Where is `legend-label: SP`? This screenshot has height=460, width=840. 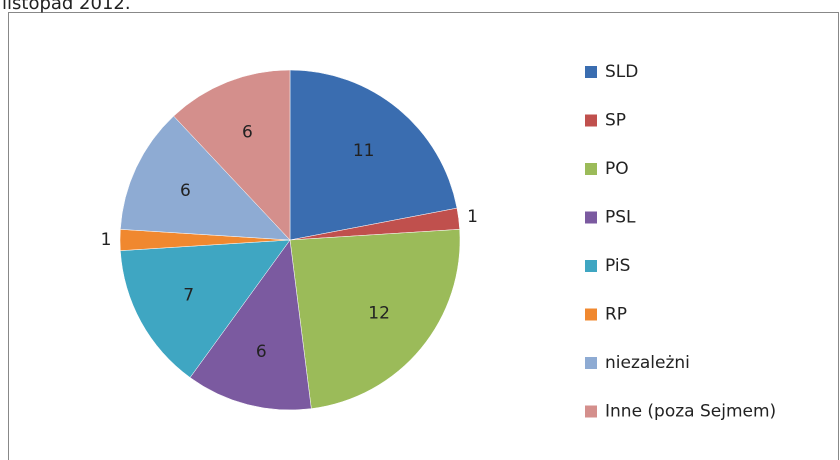
legend-label: SP is located at coordinates (615, 121).